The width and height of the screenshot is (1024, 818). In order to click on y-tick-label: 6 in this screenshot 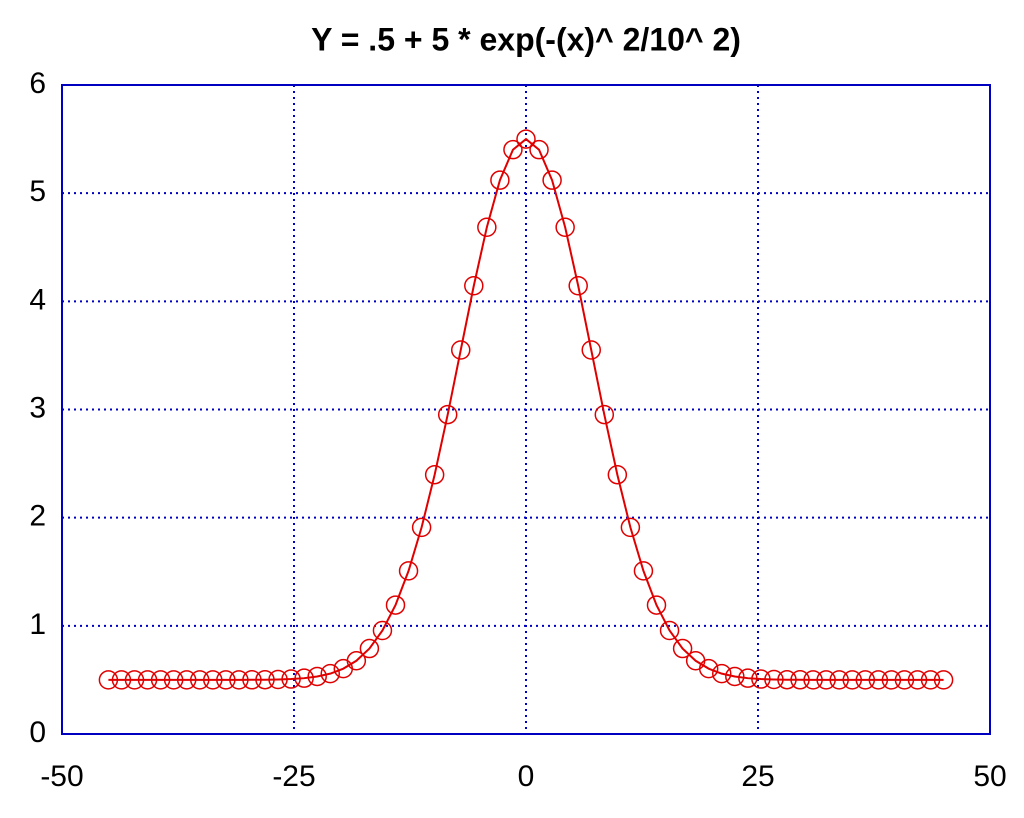, I will do `click(37, 83)`.